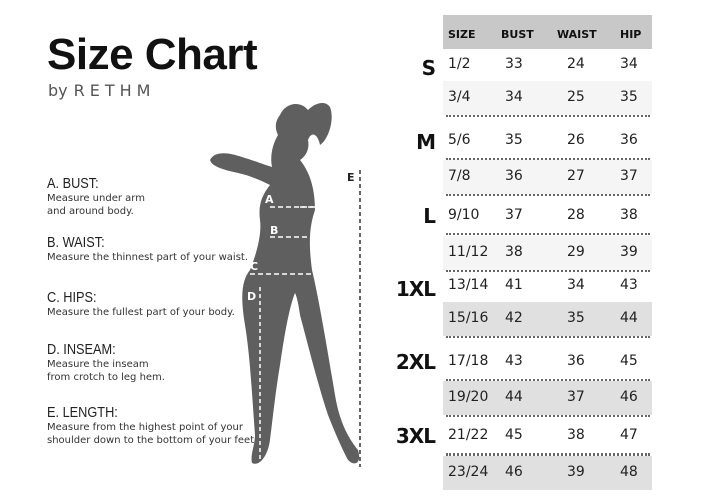  Describe the element at coordinates (576, 97) in the screenshot. I see `cell-waist: 25` at that location.